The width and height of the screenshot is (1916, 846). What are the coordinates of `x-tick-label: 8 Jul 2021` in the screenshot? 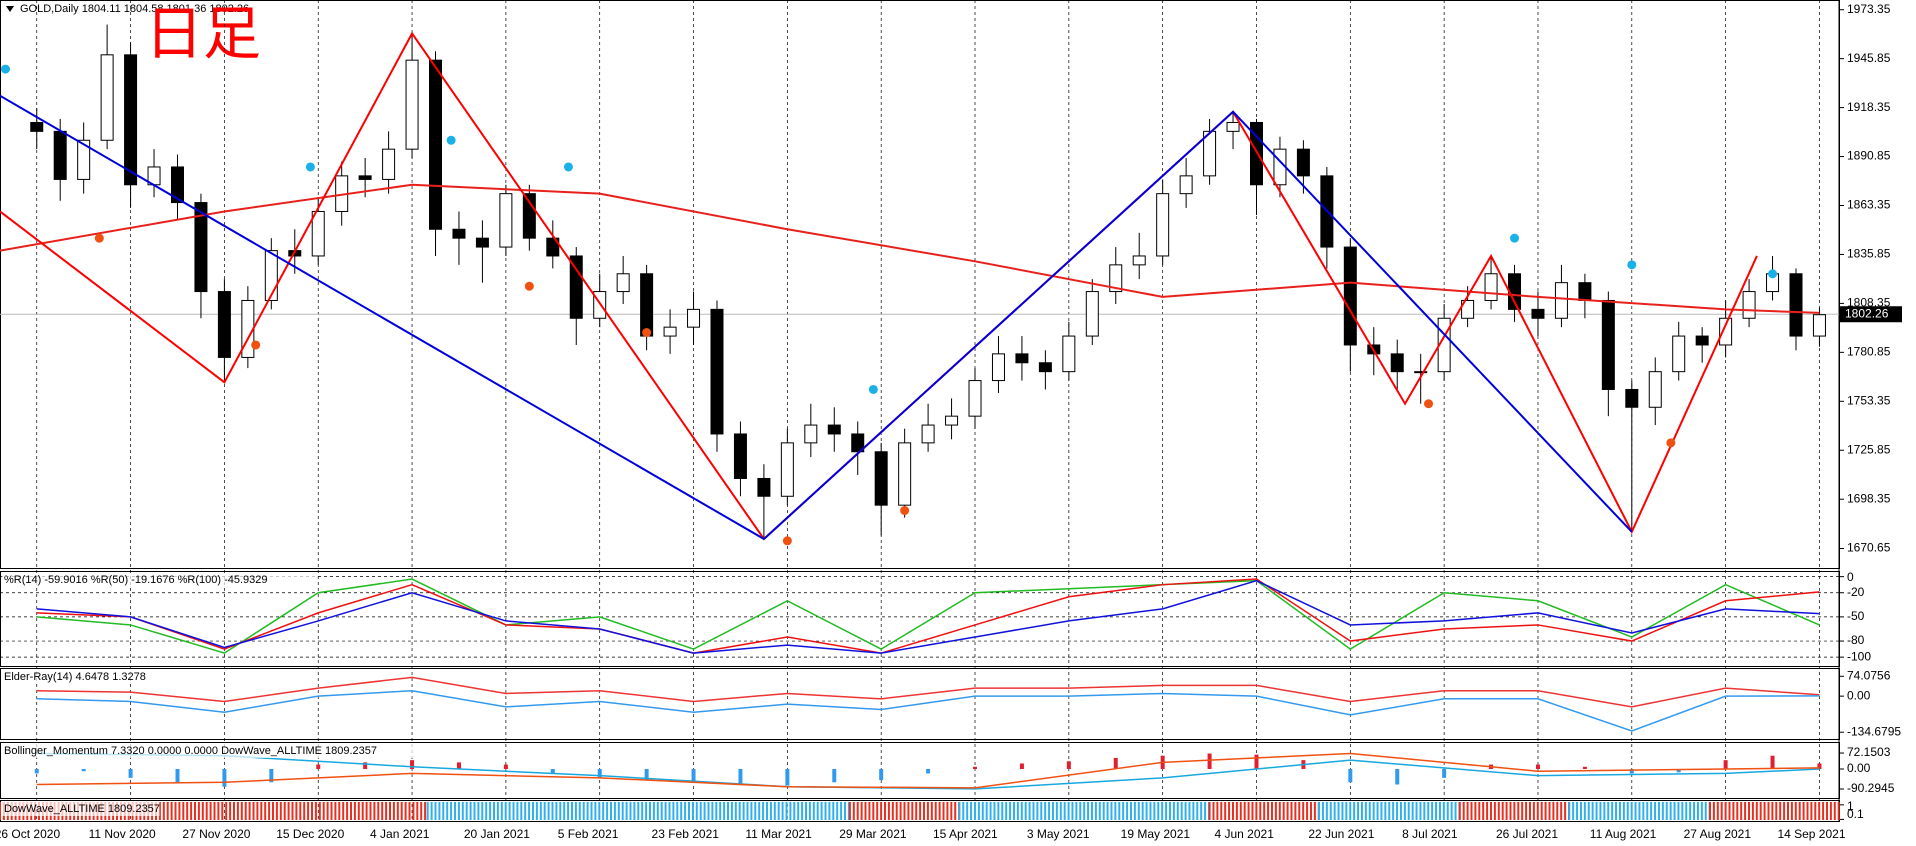 It's located at (1430, 834).